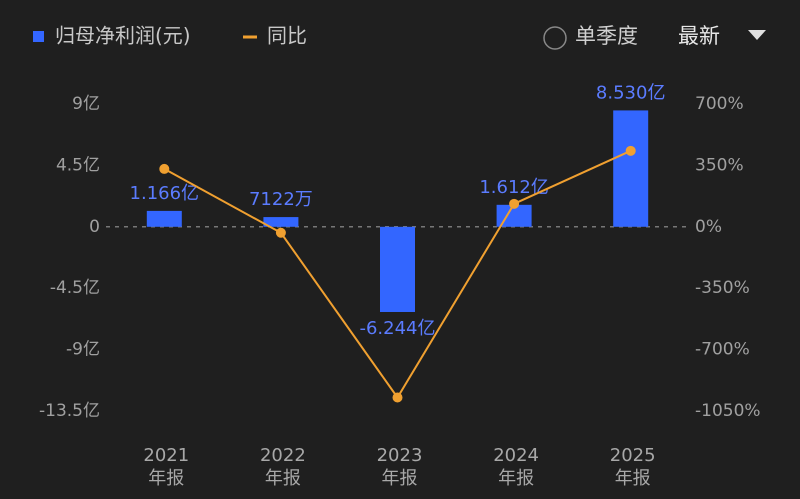  Describe the element at coordinates (516, 455) in the screenshot. I see `x-tick-label: 2024` at that location.